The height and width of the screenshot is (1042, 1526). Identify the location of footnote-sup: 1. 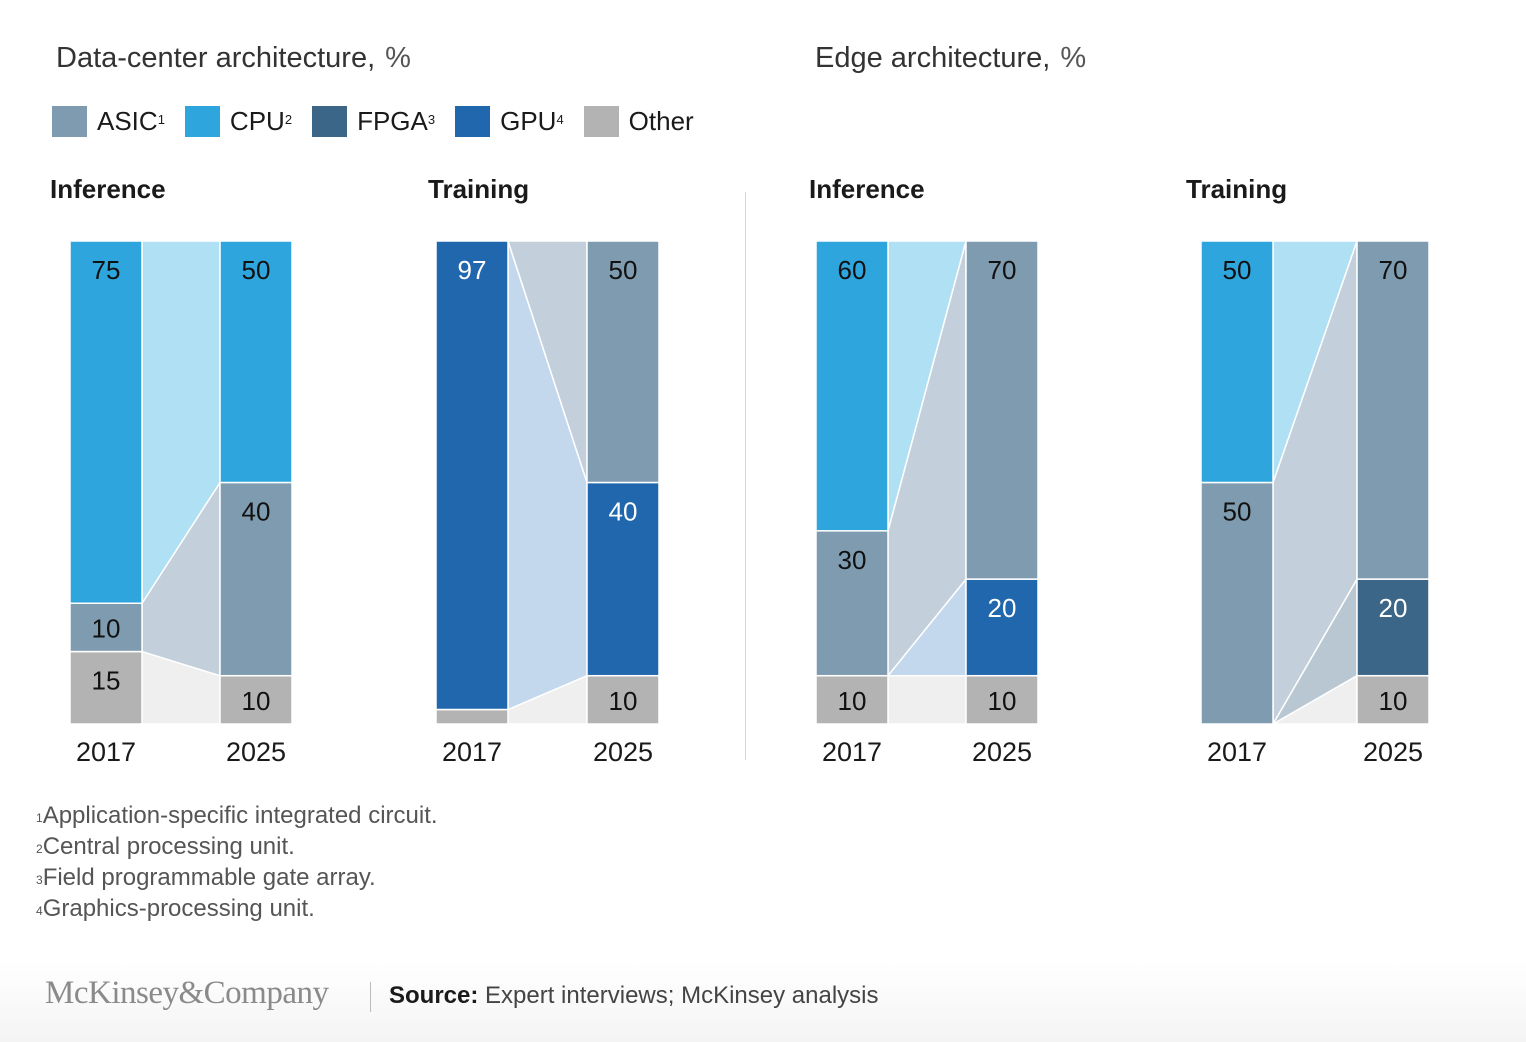
(39, 818).